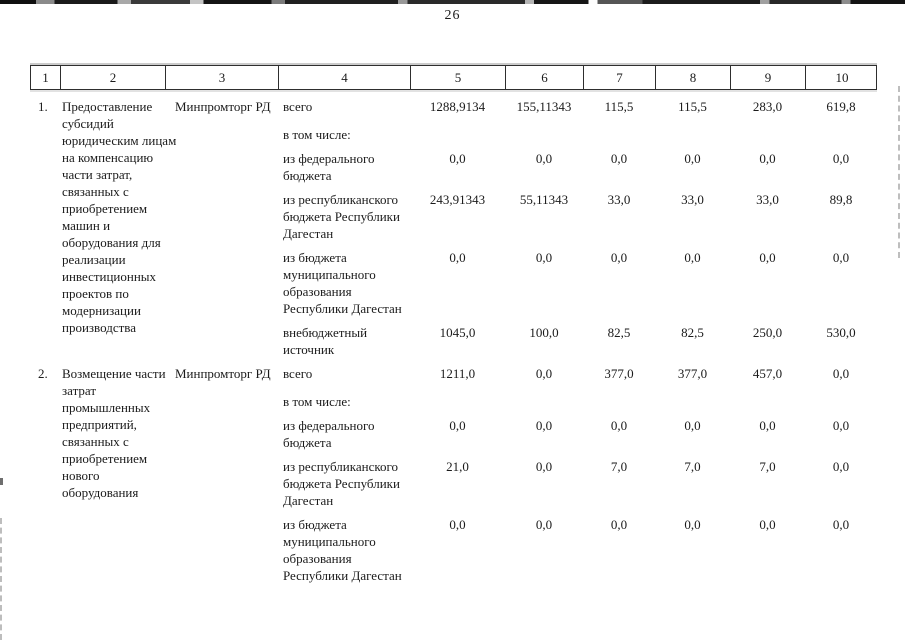 The height and width of the screenshot is (640, 905). What do you see at coordinates (458, 77) in the screenshot?
I see `column-header-5: 5` at bounding box center [458, 77].